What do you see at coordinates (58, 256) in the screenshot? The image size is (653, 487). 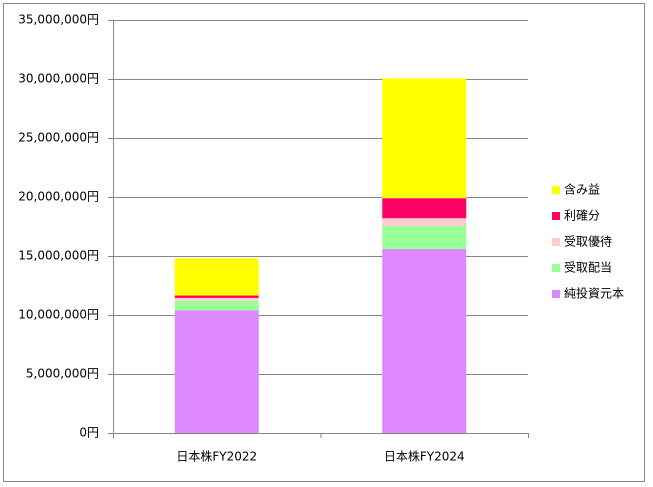 I see `y-tick-label: 15,000,000円` at bounding box center [58, 256].